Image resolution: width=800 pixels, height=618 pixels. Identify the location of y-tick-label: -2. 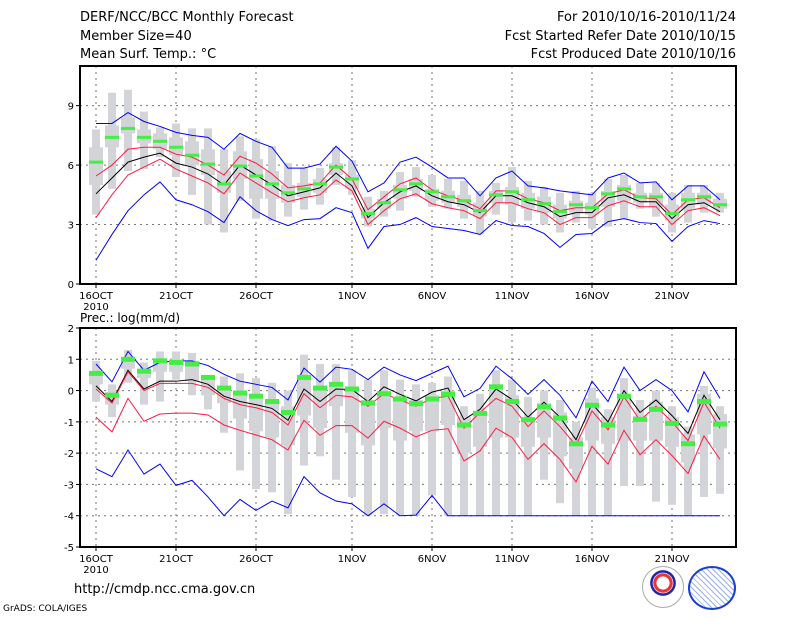
(69, 454).